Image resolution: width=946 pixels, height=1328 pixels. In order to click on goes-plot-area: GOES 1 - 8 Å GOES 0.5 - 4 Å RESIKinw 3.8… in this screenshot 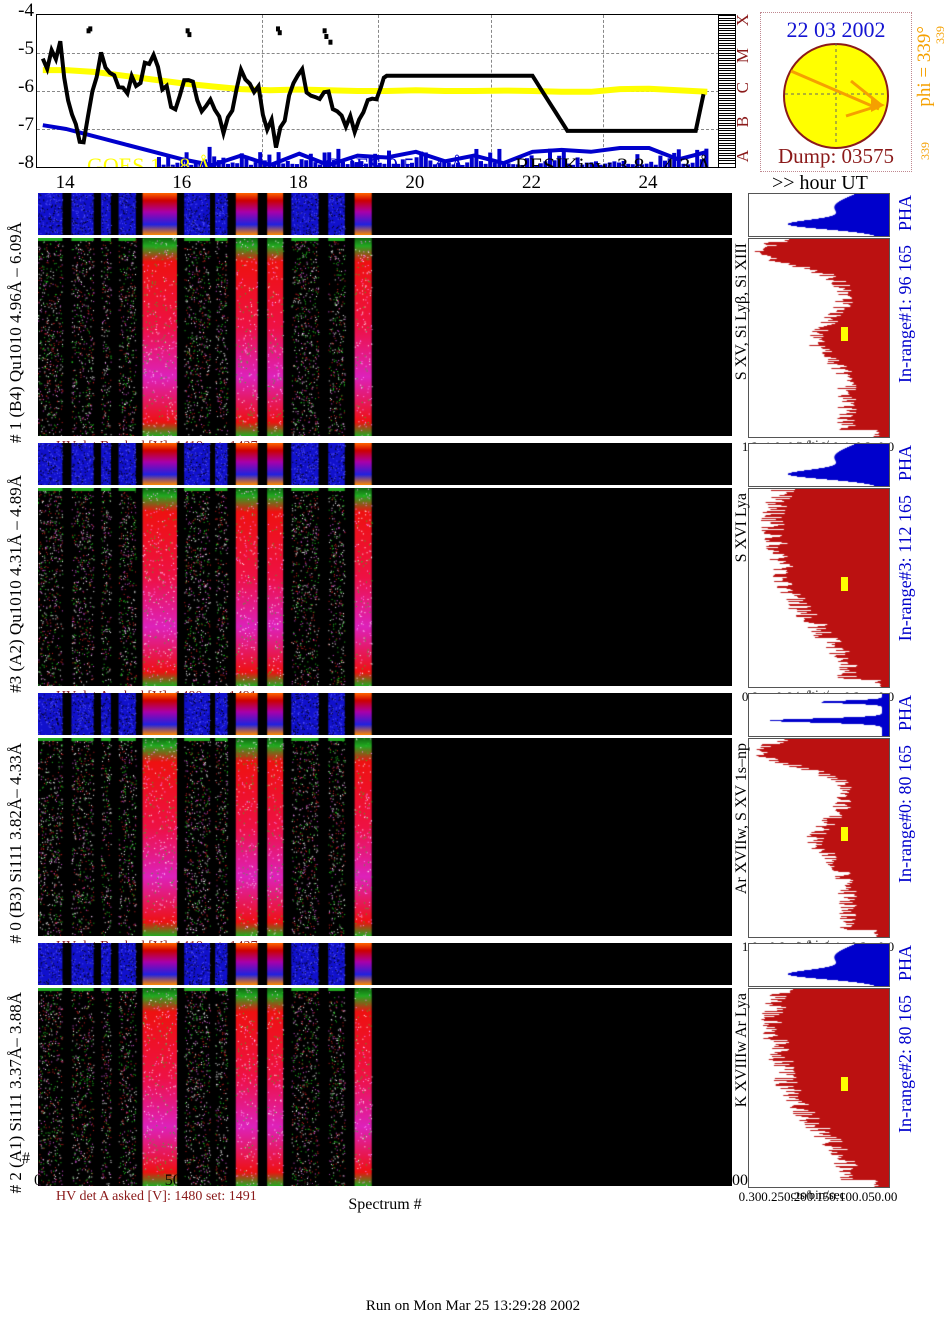, I will do `click(377, 91)`.